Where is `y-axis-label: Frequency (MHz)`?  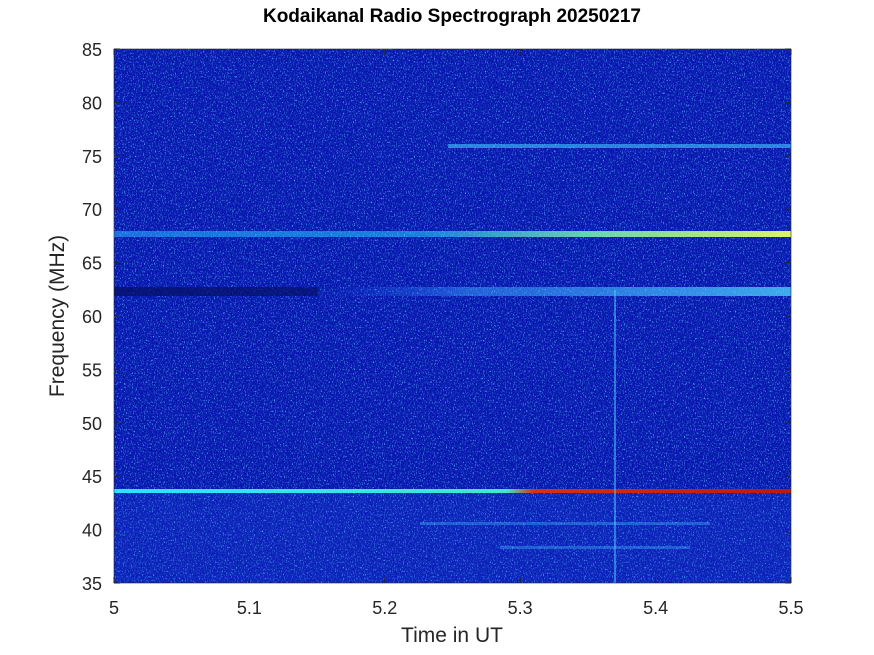
y-axis-label: Frequency (MHz) is located at coordinates (57, 316).